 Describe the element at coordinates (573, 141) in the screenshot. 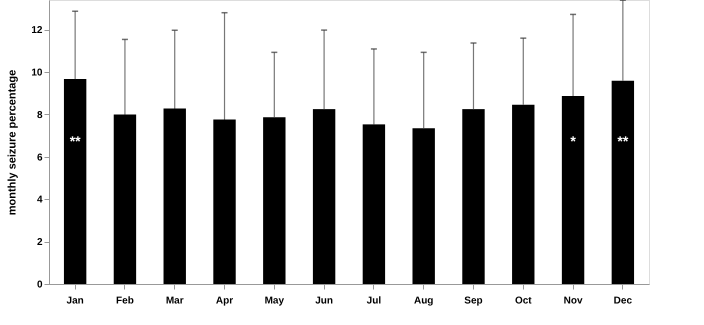

I see `data-label: *` at that location.